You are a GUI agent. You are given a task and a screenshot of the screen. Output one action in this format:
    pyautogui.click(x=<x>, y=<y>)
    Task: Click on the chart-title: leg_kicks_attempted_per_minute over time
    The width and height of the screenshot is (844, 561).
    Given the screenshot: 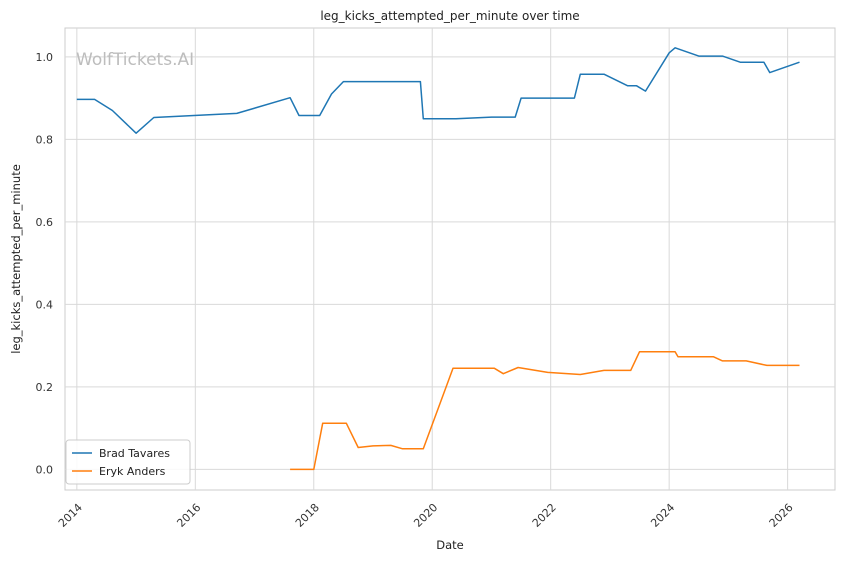 What is the action you would take?
    pyautogui.click(x=449, y=16)
    